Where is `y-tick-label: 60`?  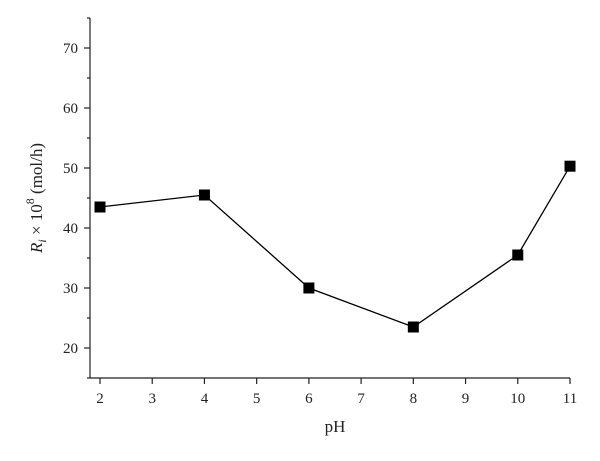
y-tick-label: 60 is located at coordinates (70, 109).